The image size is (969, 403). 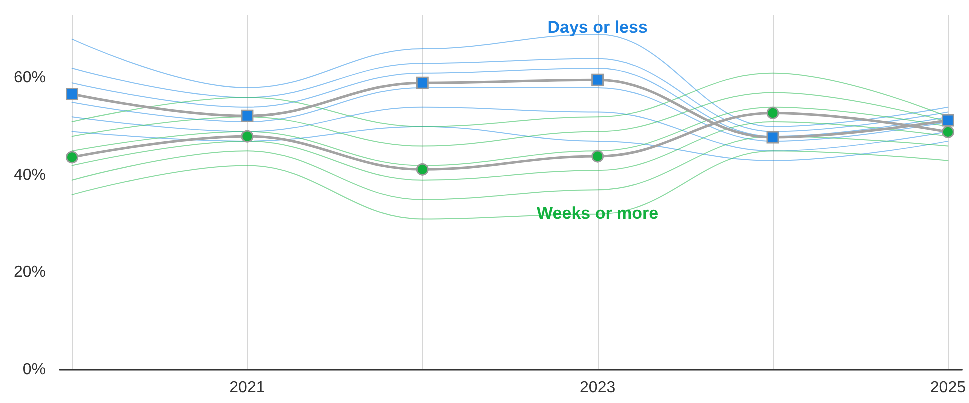 What do you see at coordinates (34, 370) in the screenshot?
I see `y-tick-label: 0%` at bounding box center [34, 370].